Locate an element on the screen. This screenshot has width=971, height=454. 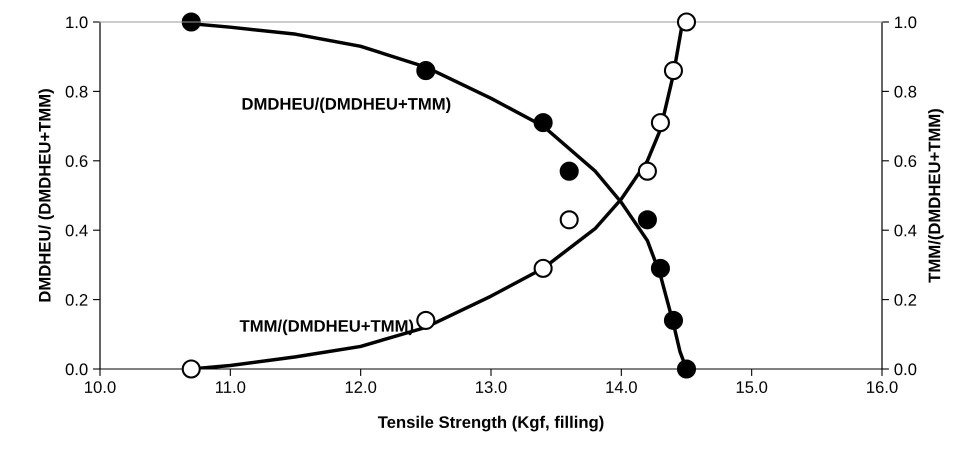
y-tick-label: 0.8 is located at coordinates (77, 92).